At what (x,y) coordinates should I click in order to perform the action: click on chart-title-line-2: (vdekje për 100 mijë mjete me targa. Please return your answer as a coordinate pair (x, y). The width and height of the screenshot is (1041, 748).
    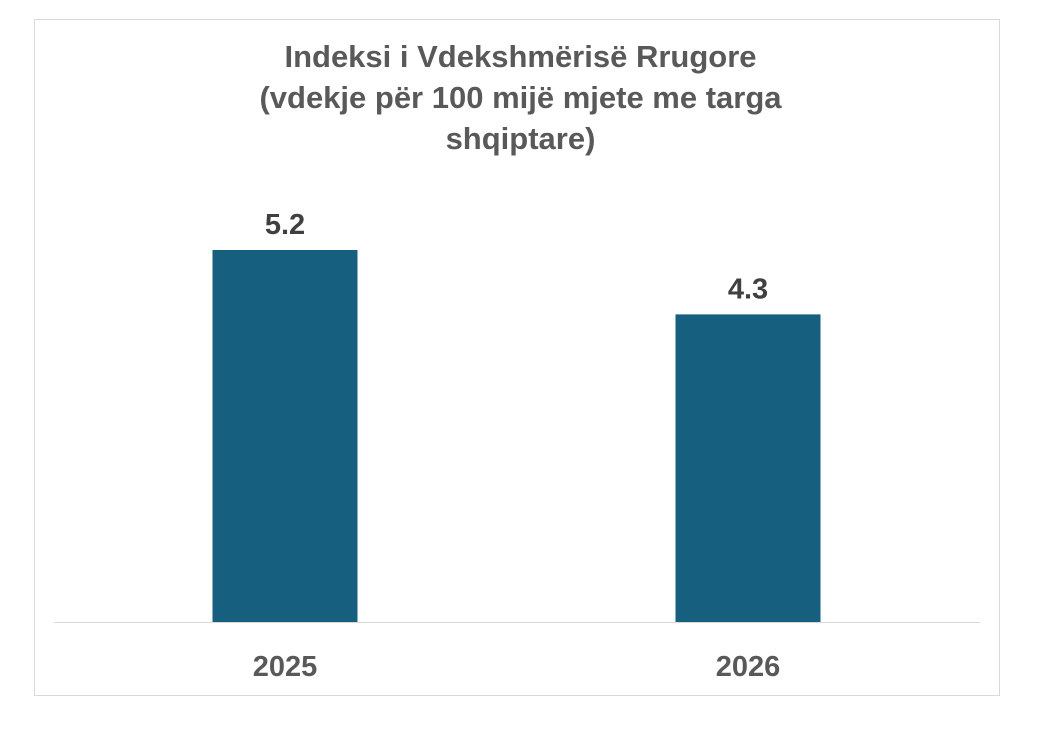
    Looking at the image, I should click on (520, 97).